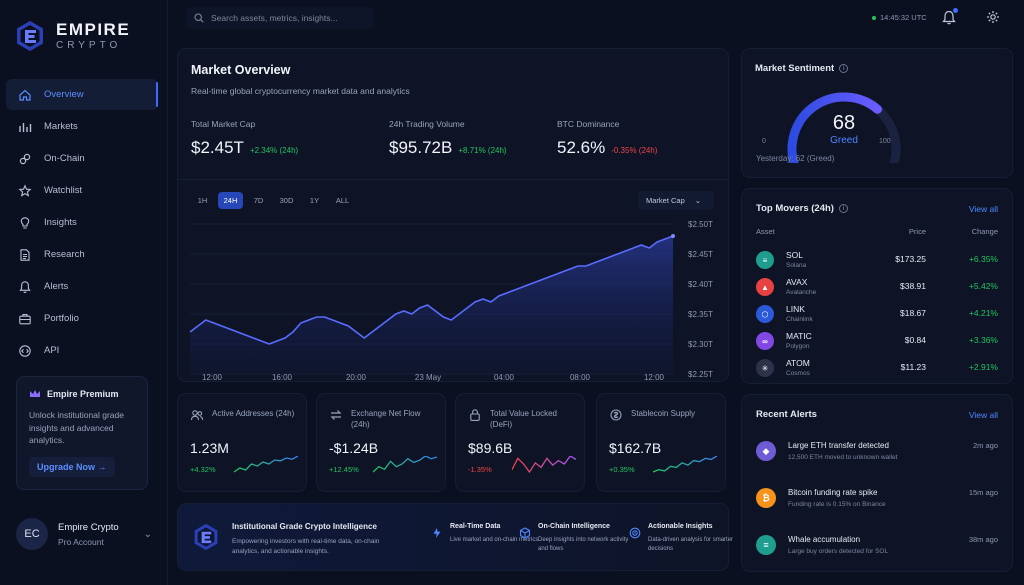 The height and width of the screenshot is (585, 1024). What do you see at coordinates (84, 534) in the screenshot?
I see `user-menu: EC Empire Crypto Pro Account ⌄` at bounding box center [84, 534].